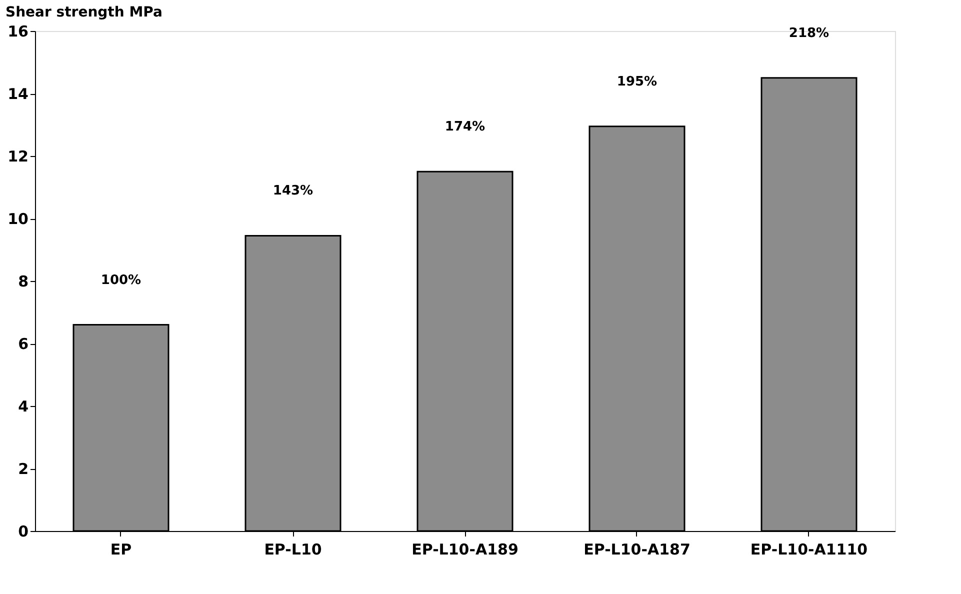 The width and height of the screenshot is (961, 594). What do you see at coordinates (84, 12) in the screenshot?
I see `y-axis-title: Shear strength MPa` at bounding box center [84, 12].